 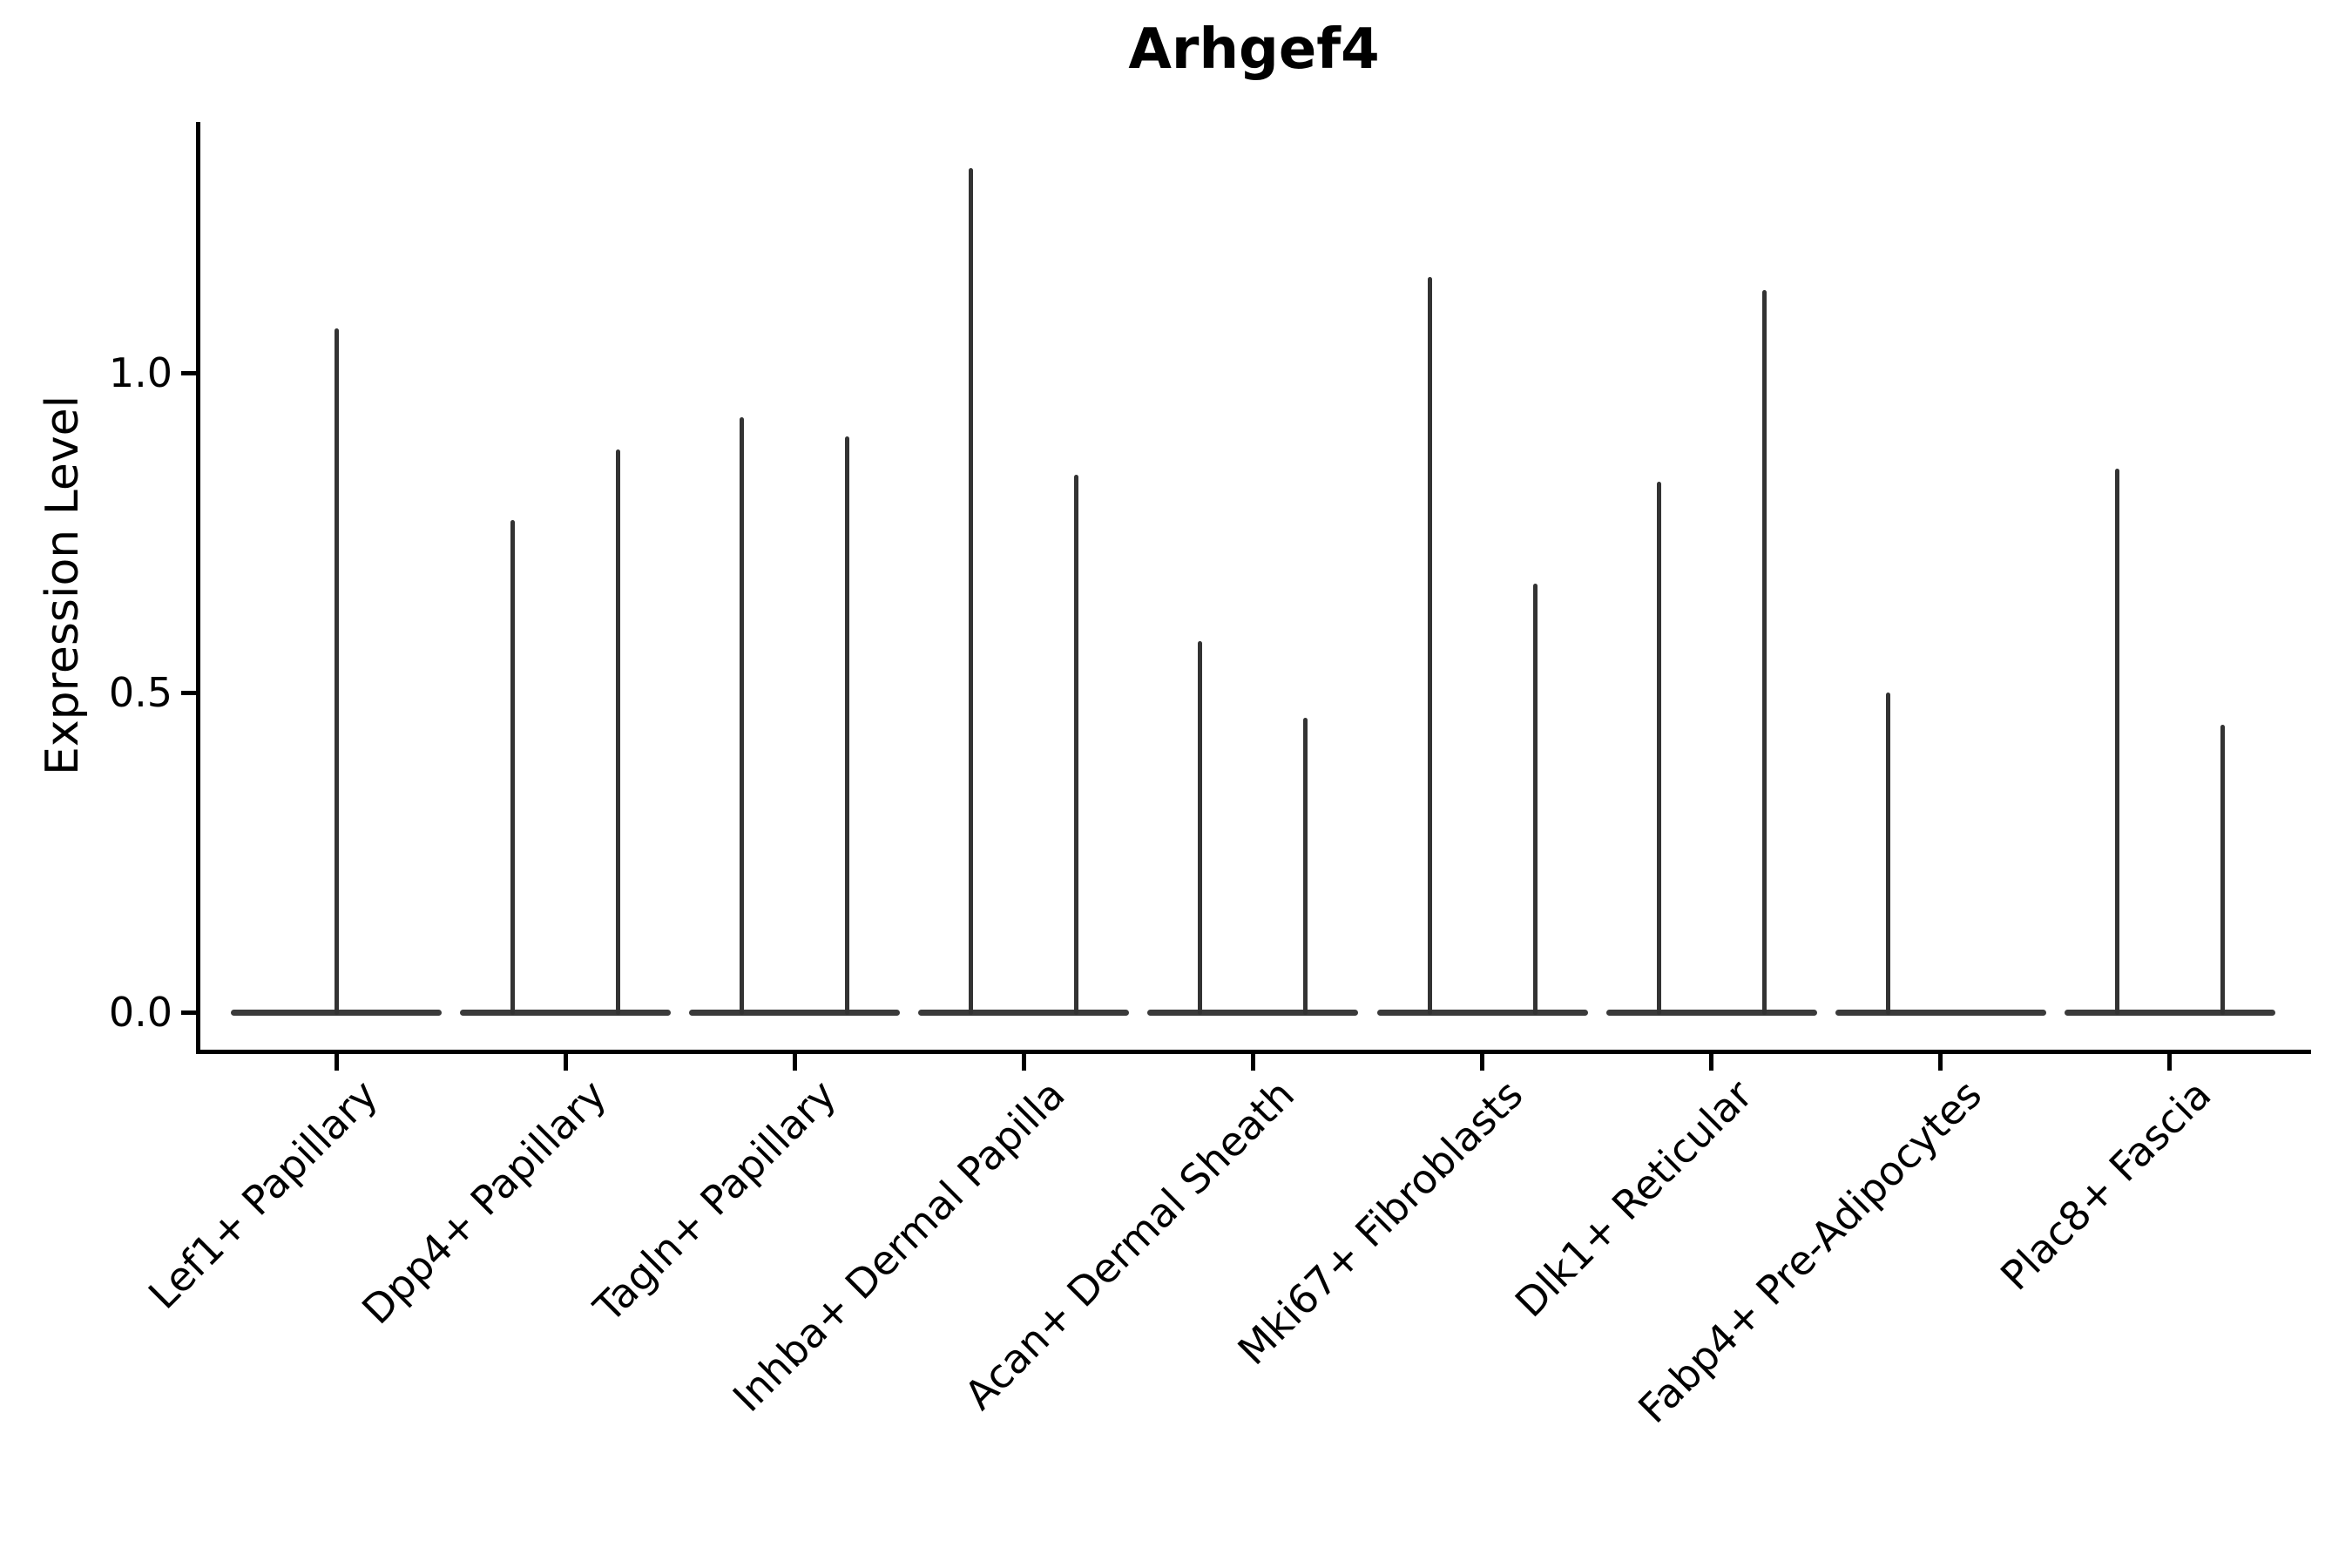 What do you see at coordinates (140, 1013) in the screenshot?
I see `y-tick-label: 0.0` at bounding box center [140, 1013].